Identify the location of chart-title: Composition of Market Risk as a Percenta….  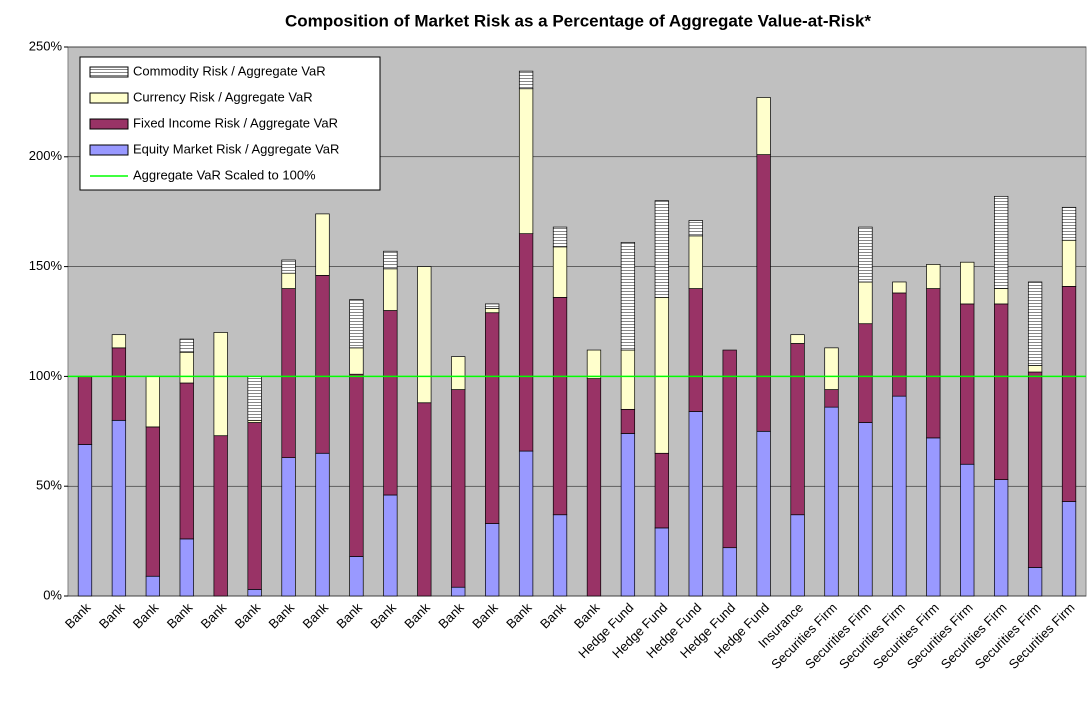
(578, 20).